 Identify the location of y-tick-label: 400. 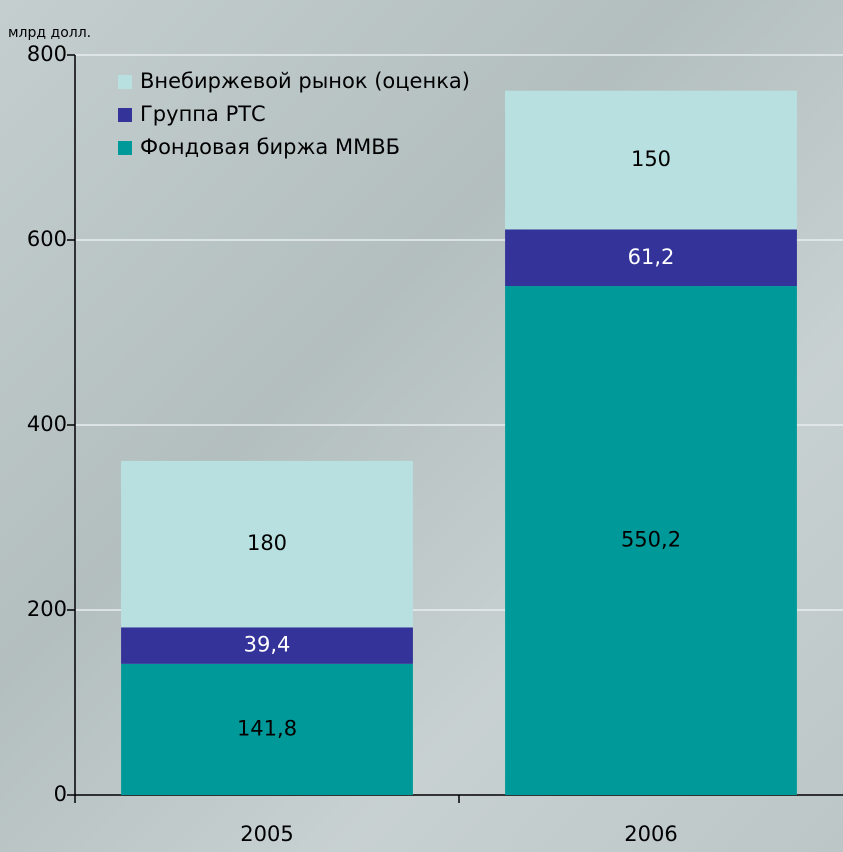
(47, 424).